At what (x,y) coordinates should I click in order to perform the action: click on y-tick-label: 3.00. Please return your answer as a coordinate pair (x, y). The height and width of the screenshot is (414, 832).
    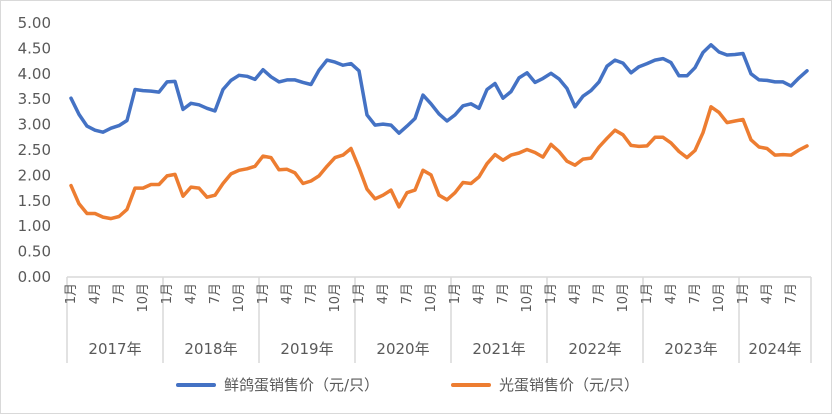
    Looking at the image, I should click on (34, 125).